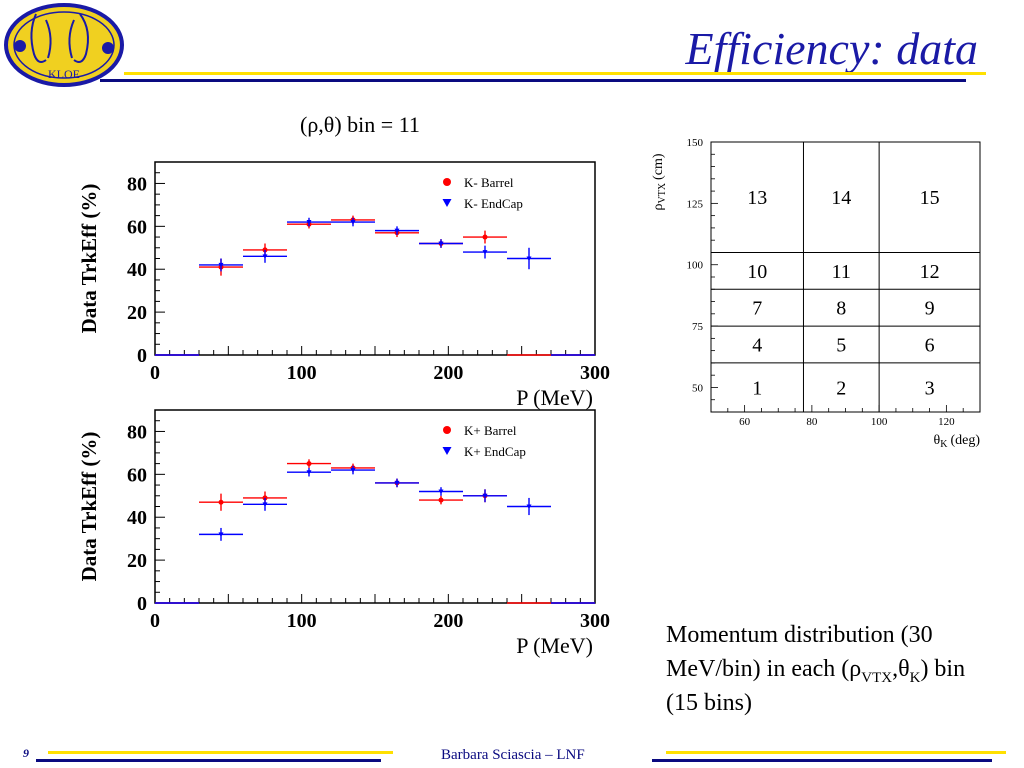  What do you see at coordinates (832, 48) in the screenshot?
I see `slide-title: Efficiency: data` at bounding box center [832, 48].